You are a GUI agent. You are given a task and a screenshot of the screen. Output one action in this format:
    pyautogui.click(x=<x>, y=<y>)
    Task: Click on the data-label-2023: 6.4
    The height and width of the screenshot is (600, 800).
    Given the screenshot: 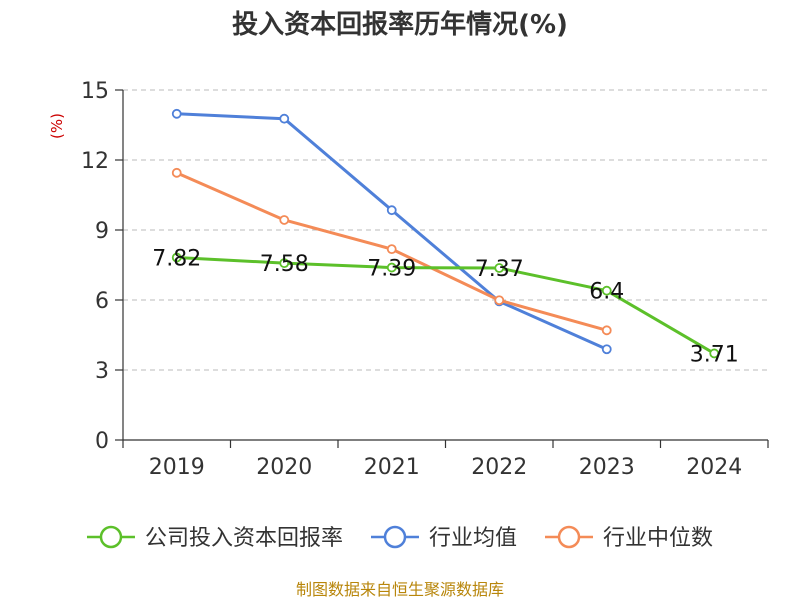 What is the action you would take?
    pyautogui.click(x=606, y=292)
    